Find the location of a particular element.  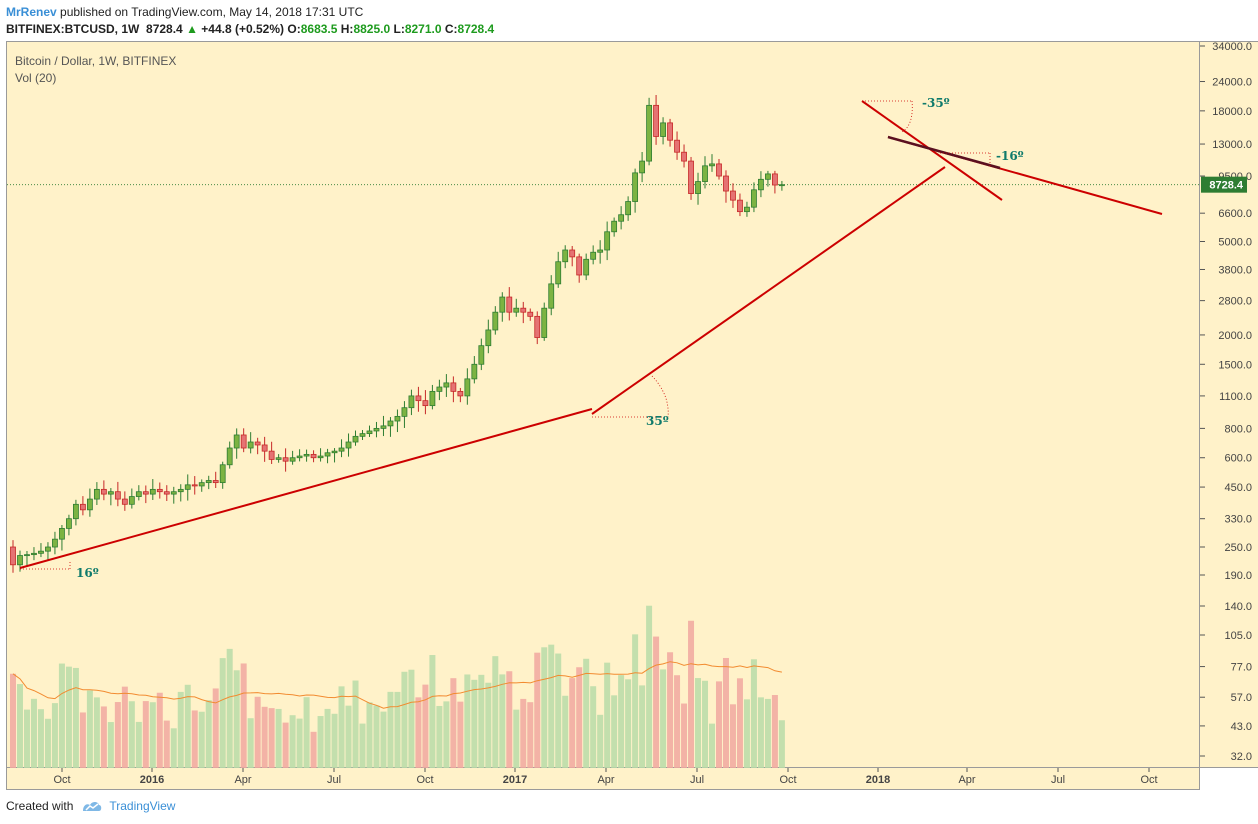

price-tick-label: 105.0 is located at coordinates (1238, 636).